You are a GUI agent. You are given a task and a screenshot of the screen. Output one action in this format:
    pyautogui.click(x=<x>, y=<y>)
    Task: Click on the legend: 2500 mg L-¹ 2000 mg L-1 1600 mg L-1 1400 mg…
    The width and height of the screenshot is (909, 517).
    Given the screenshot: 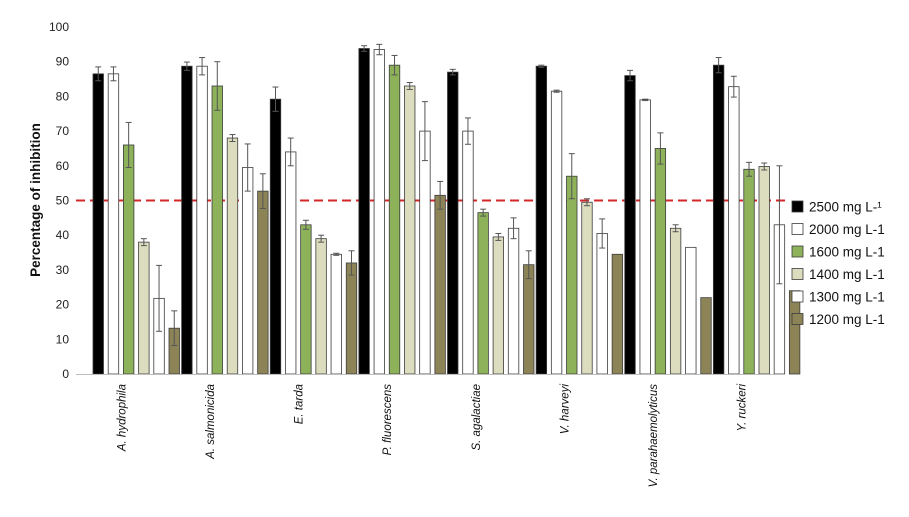 What is the action you would take?
    pyautogui.click(x=838, y=263)
    